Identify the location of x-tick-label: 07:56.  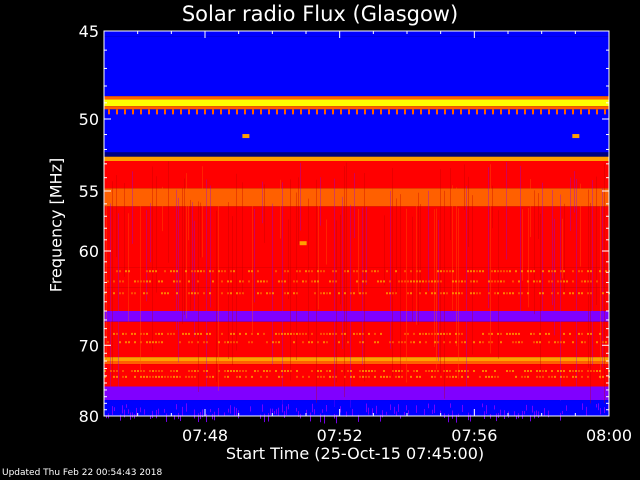
(474, 435).